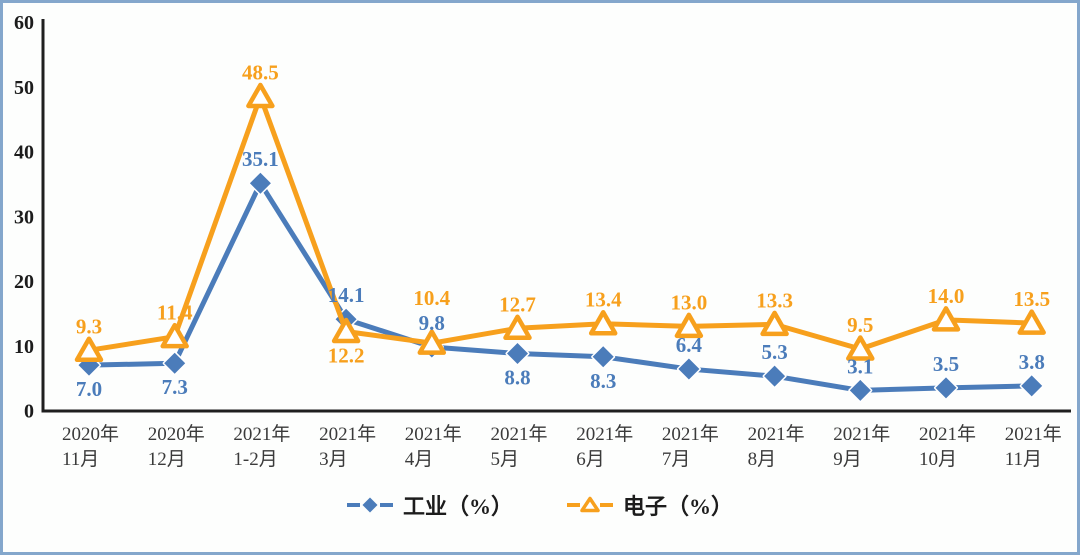 The height and width of the screenshot is (555, 1080). I want to click on legend-label-electronics: 电子（%）, so click(678, 506).